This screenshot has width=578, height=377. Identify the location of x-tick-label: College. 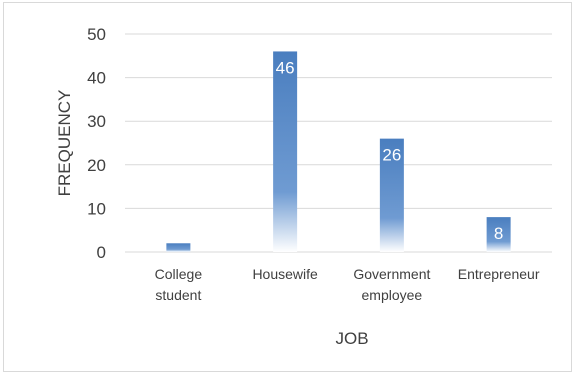
(179, 274).